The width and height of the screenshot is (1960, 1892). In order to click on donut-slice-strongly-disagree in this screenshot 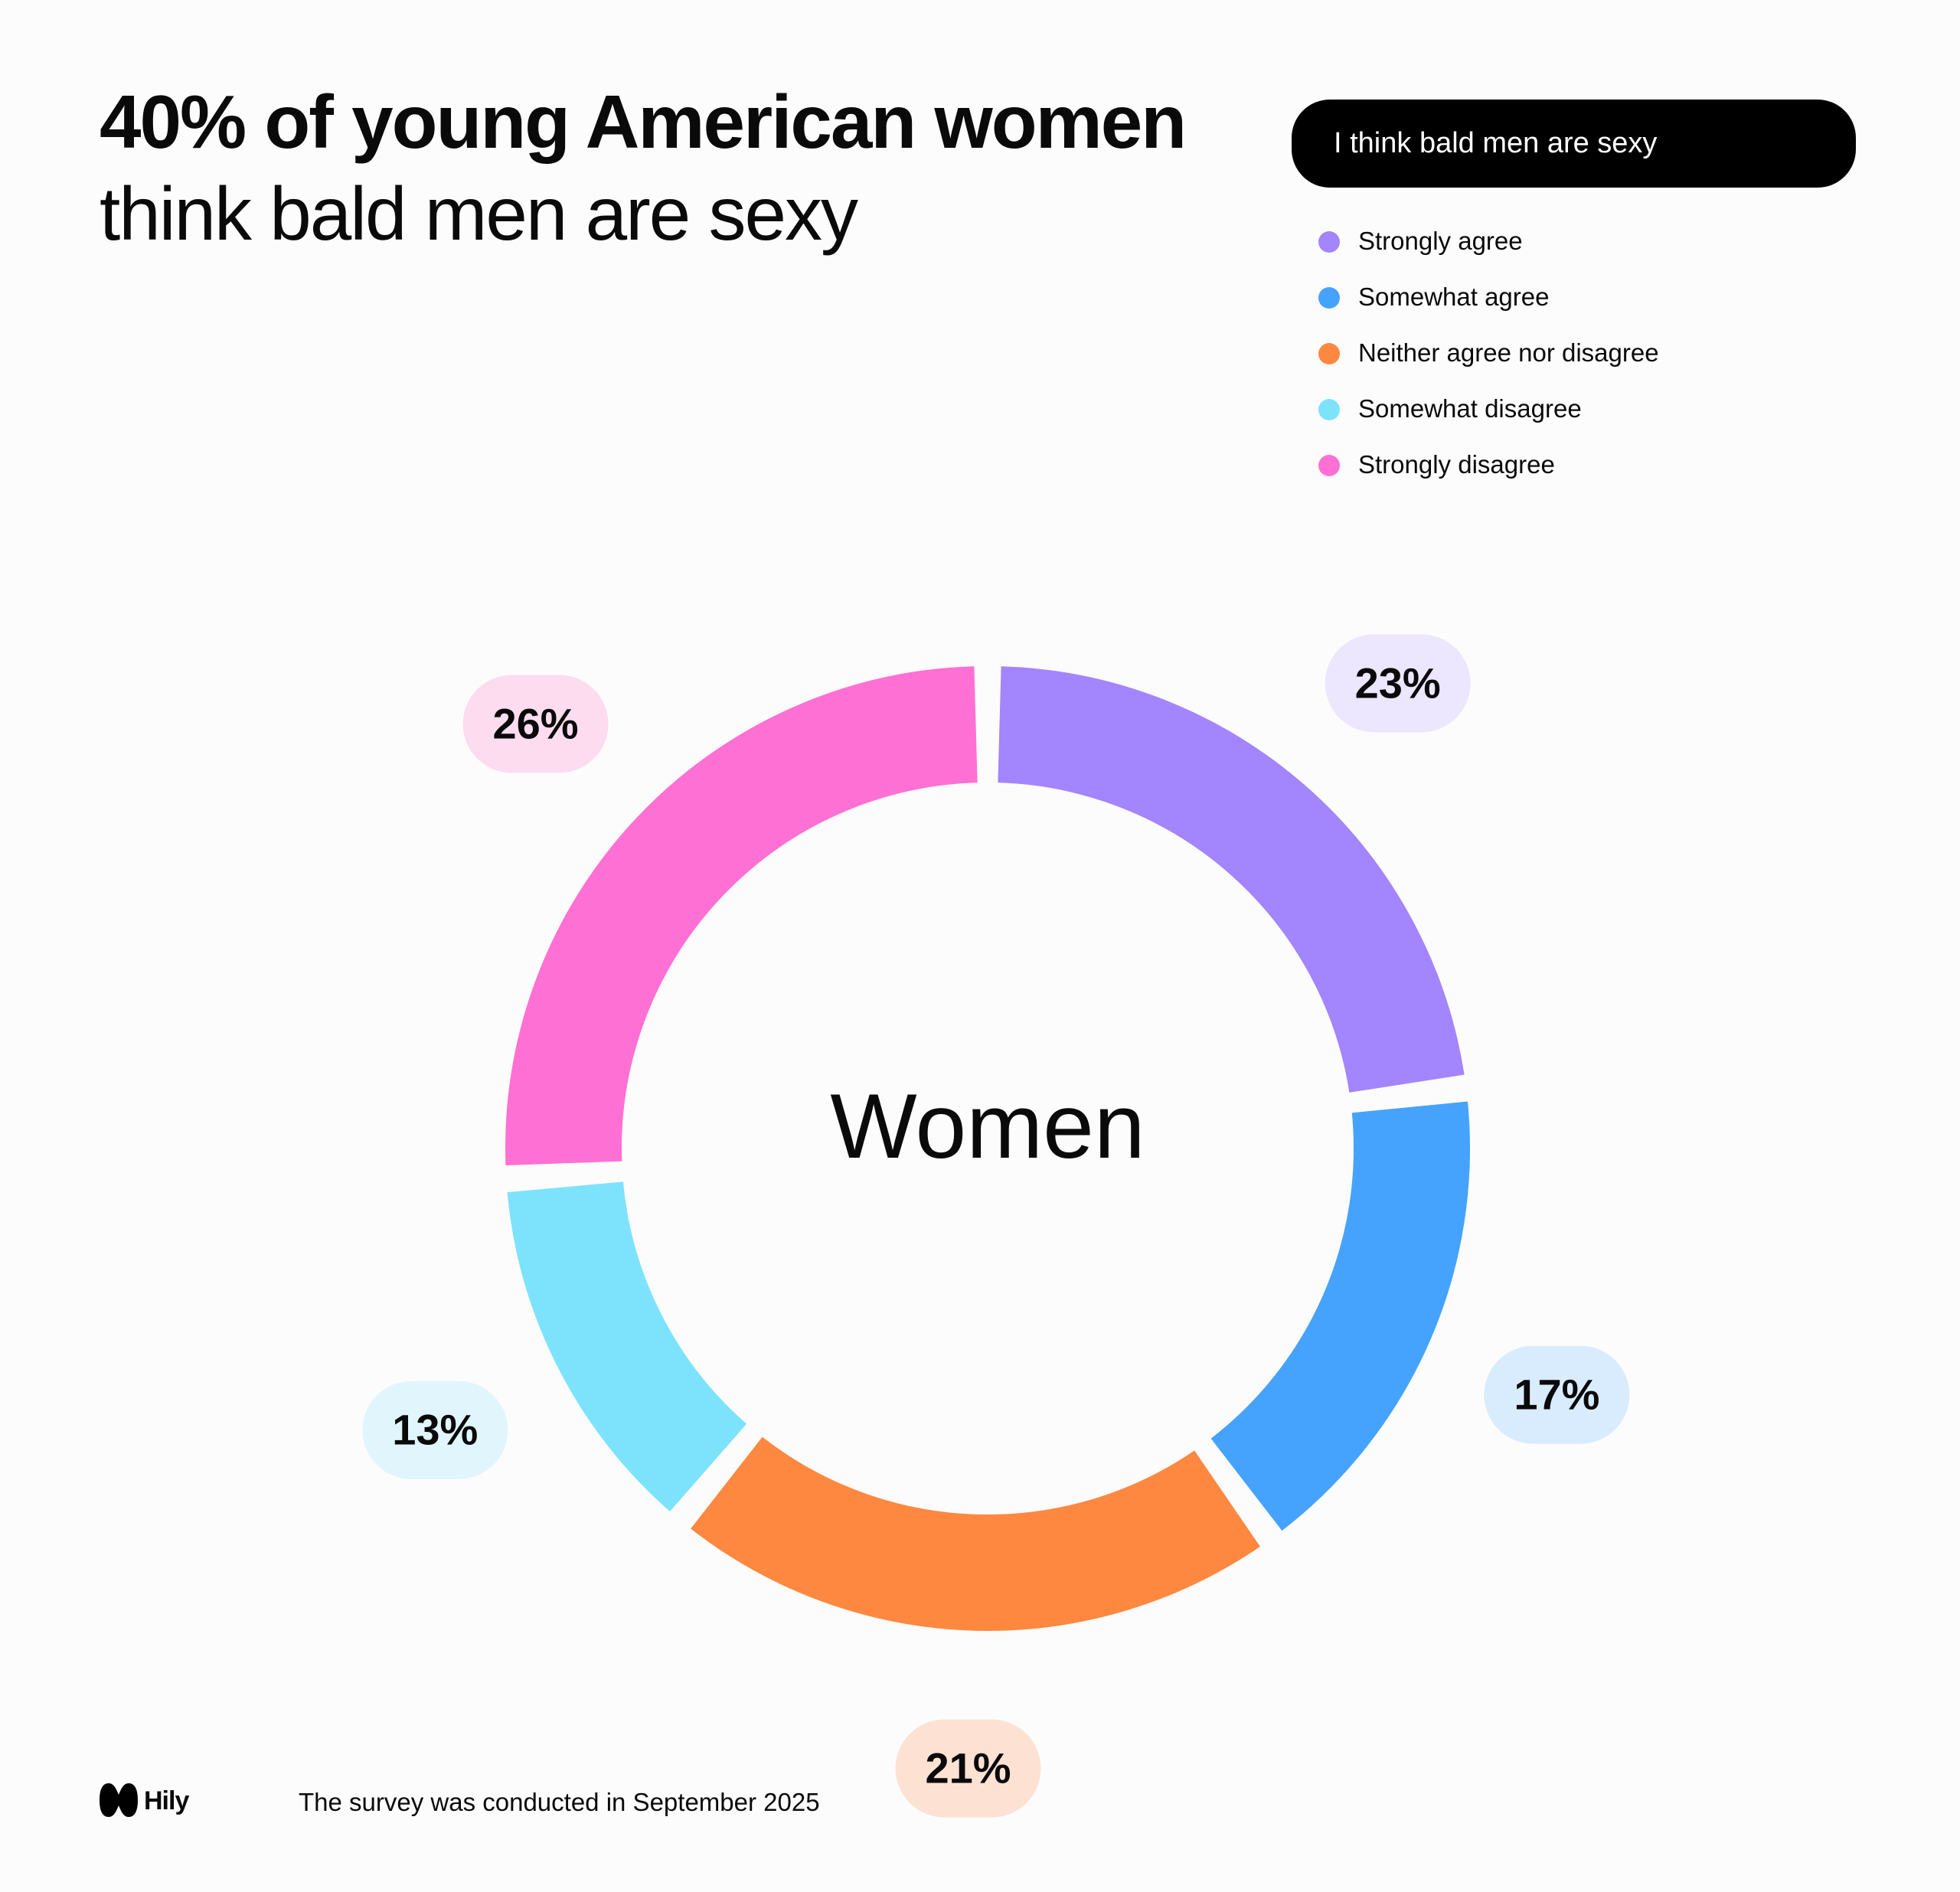, I will do `click(741, 915)`.